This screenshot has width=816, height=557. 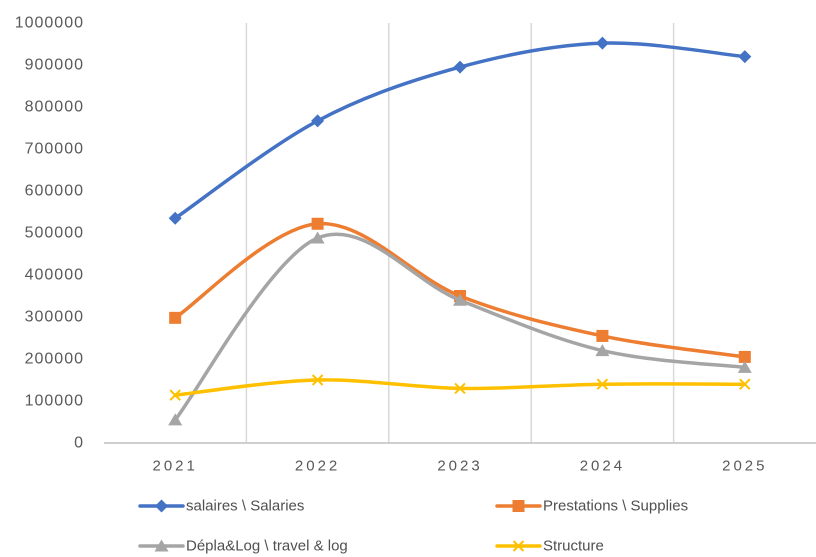 I want to click on legend-item-prestations-supplies: Prestations \ Supplies, so click(x=591, y=506).